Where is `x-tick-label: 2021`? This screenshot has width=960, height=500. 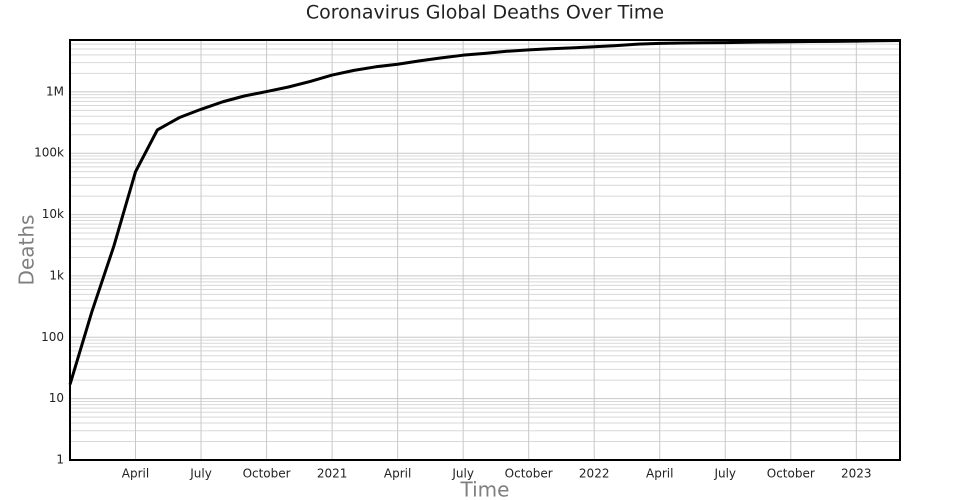
x-tick-label: 2021 is located at coordinates (332, 474).